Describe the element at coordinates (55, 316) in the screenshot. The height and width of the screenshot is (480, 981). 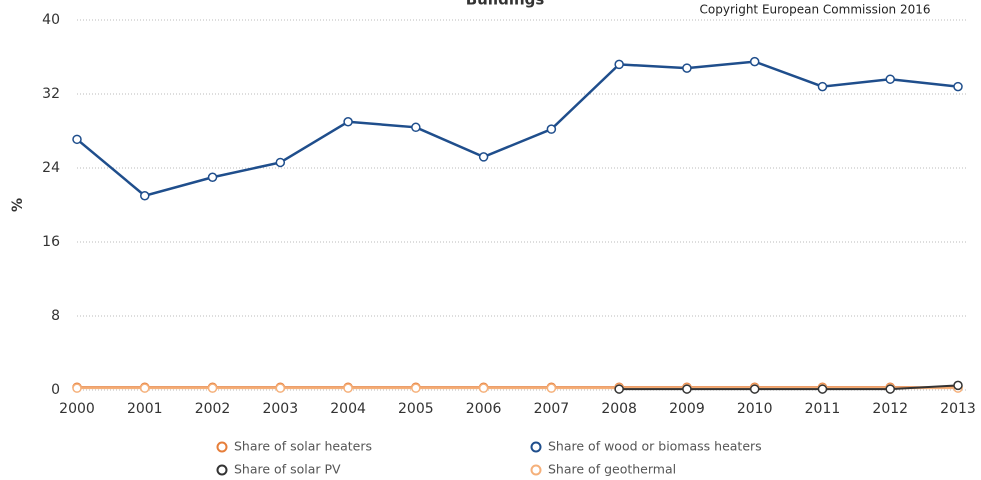
I see `y-tick-label: 8` at that location.